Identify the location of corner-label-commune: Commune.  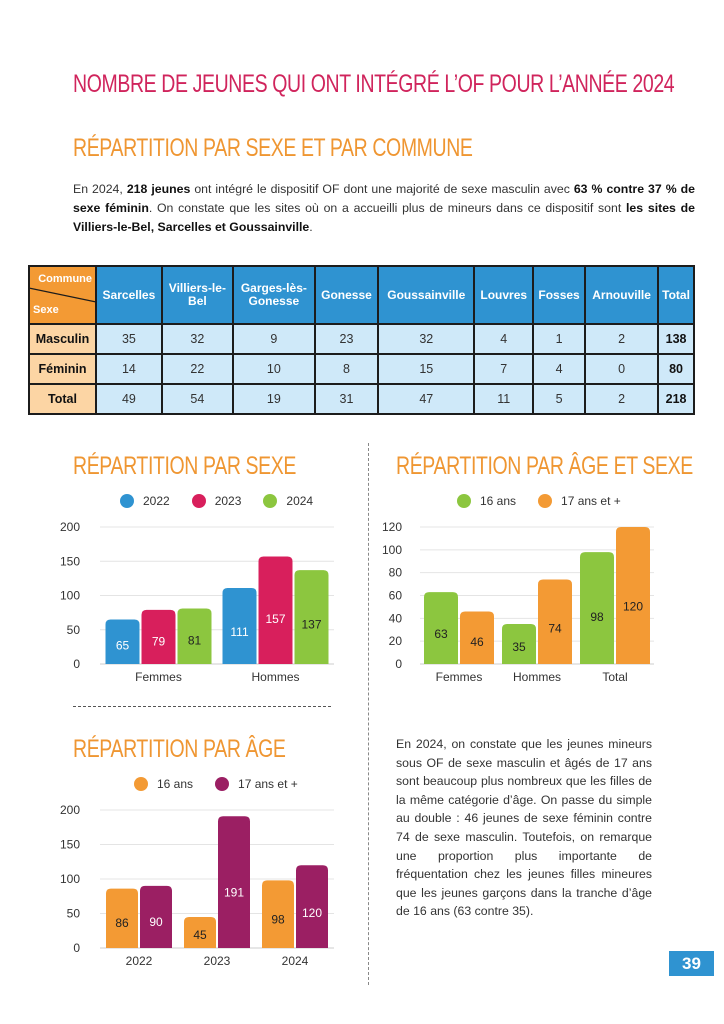
(65, 279).